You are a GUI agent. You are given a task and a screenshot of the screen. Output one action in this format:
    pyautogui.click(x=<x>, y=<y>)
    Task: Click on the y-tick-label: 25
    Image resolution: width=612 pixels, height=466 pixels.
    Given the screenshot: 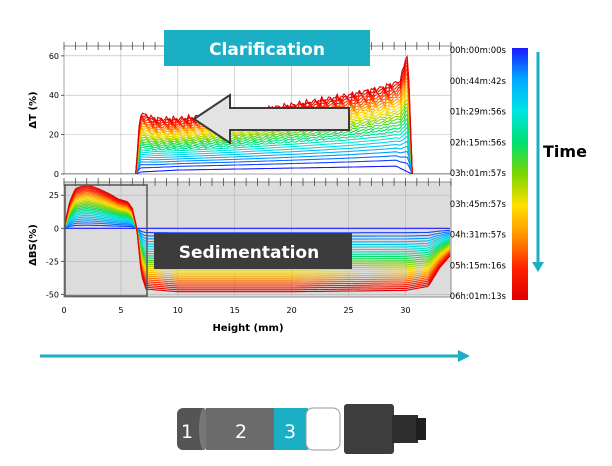 What is the action you would take?
    pyautogui.click(x=54, y=195)
    